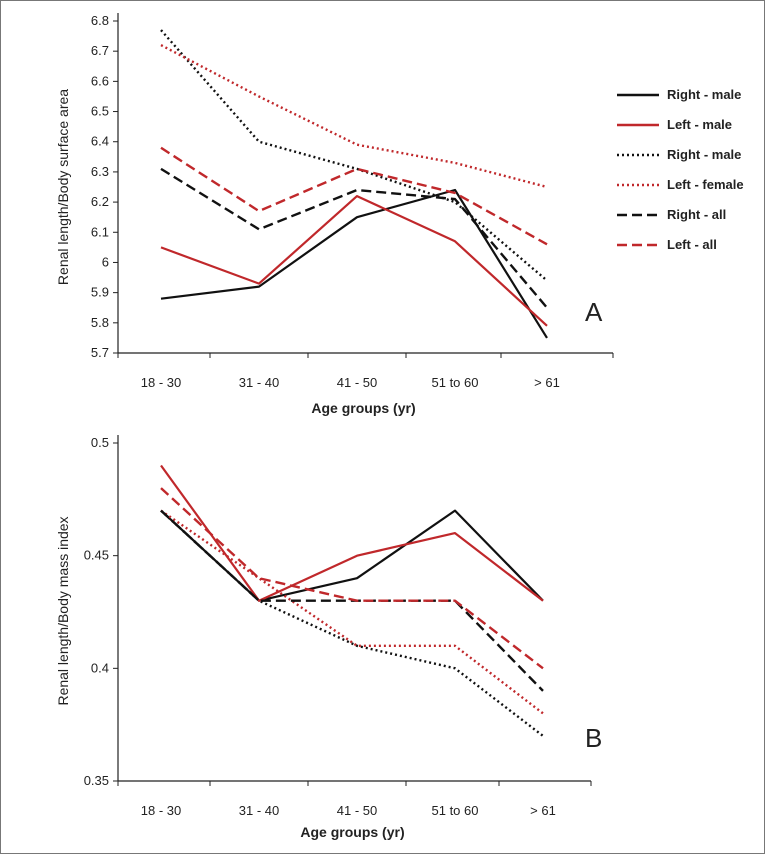  Describe the element at coordinates (692, 244) in the screenshot. I see `legend-label-6: Left - all` at that location.